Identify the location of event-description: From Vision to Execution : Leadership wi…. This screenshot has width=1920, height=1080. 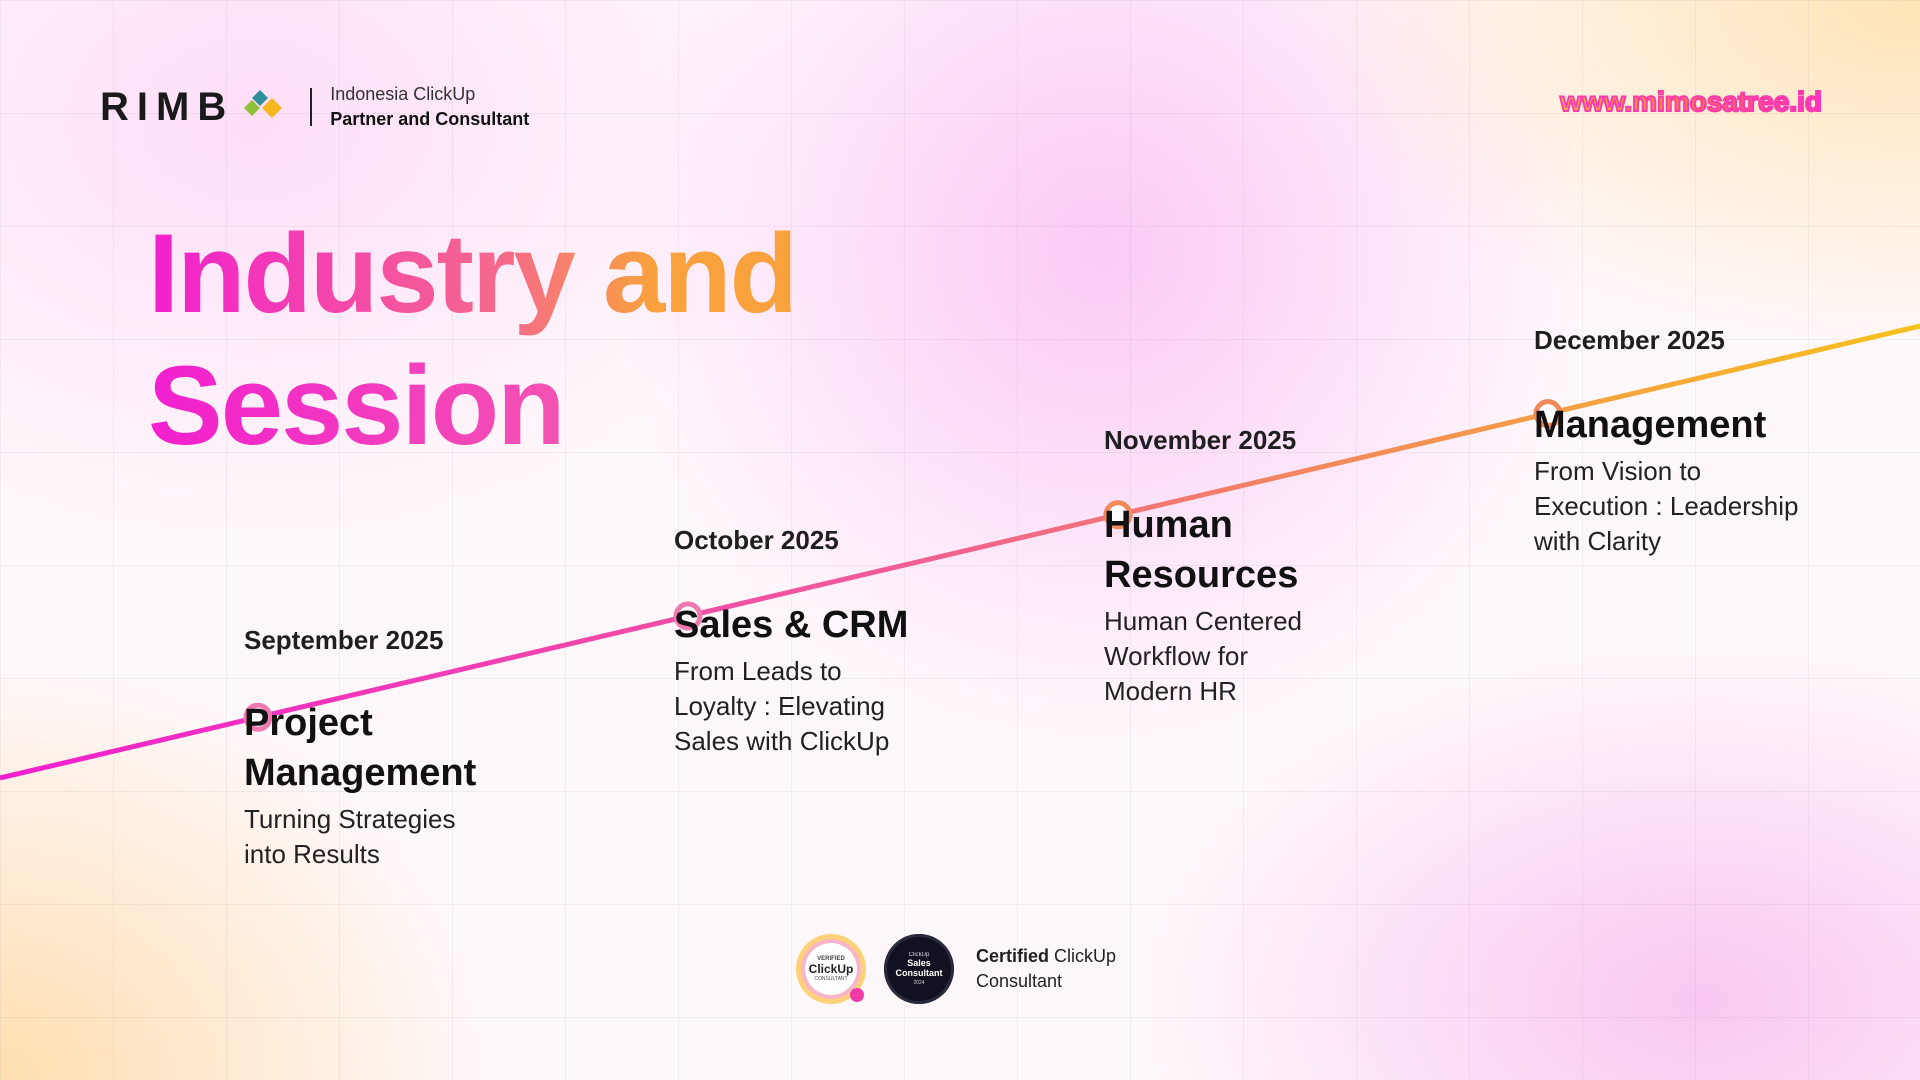
(1714, 506).